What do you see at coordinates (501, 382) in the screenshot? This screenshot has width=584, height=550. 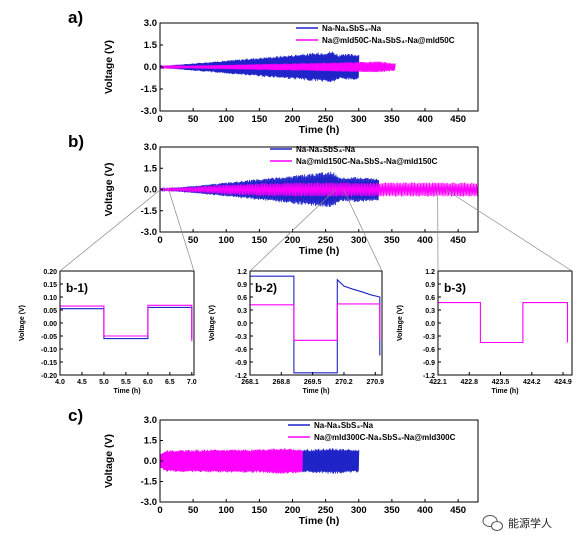 I see `x-tick-label: 423.5` at bounding box center [501, 382].